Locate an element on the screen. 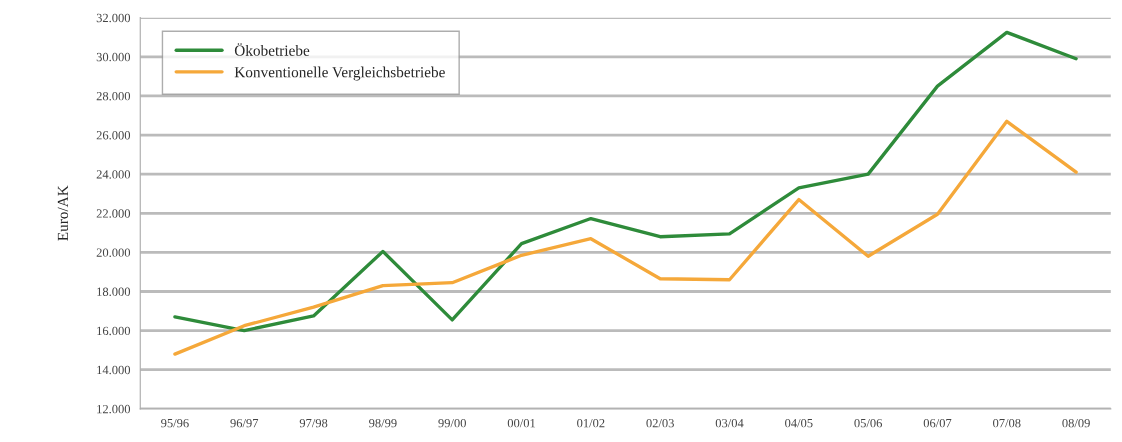  y-tick-label: 20.000 is located at coordinates (113, 252).